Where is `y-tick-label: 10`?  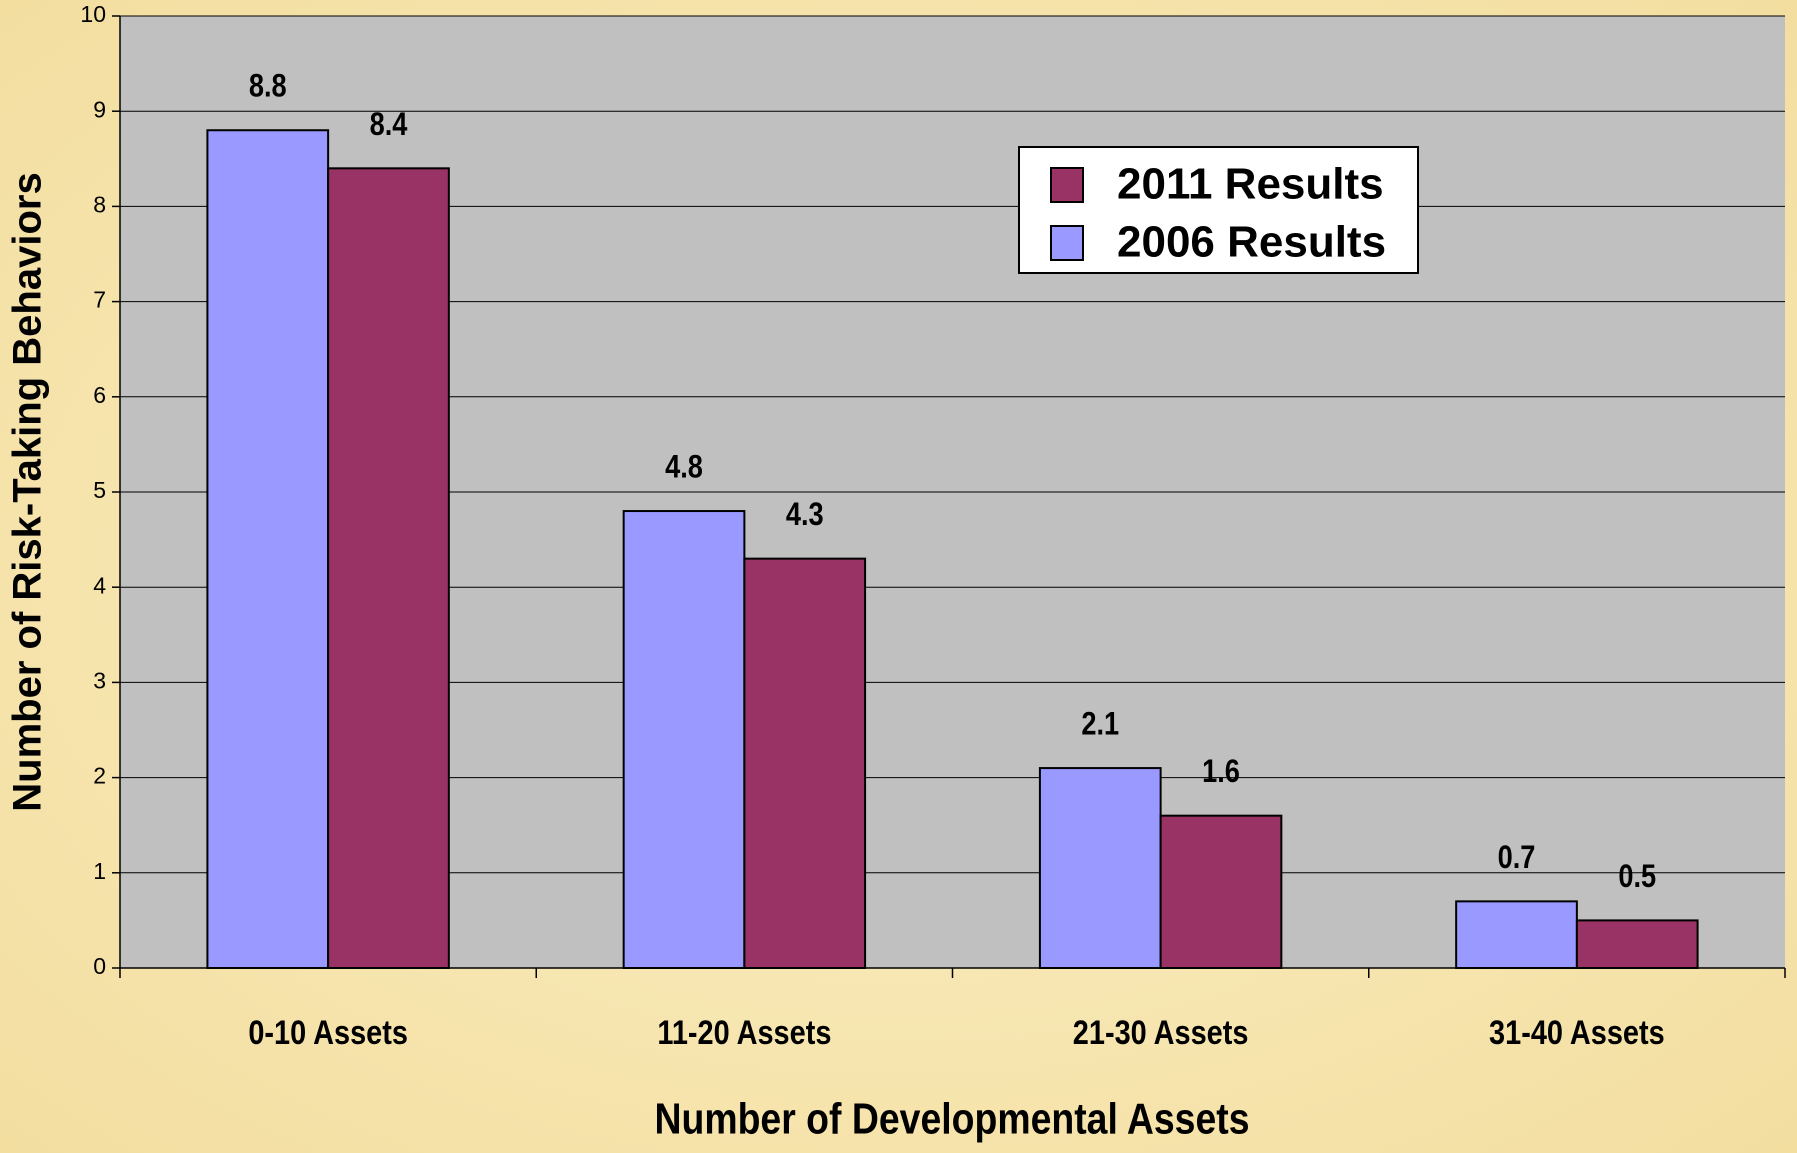
y-tick-label: 10 is located at coordinates (93, 14).